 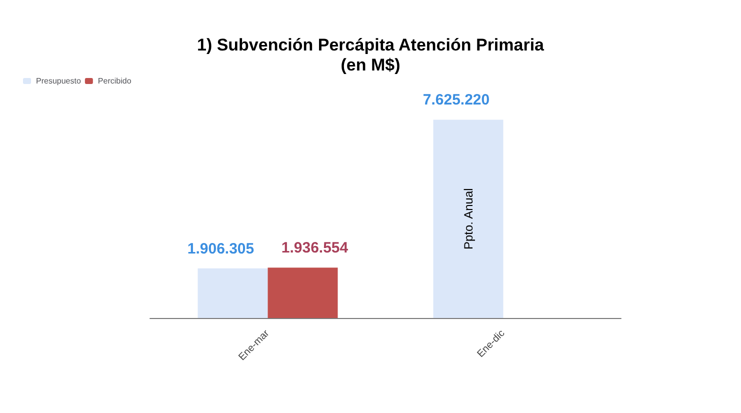 What do you see at coordinates (456, 100) in the screenshot?
I see `data-label: 7.625.220` at bounding box center [456, 100].